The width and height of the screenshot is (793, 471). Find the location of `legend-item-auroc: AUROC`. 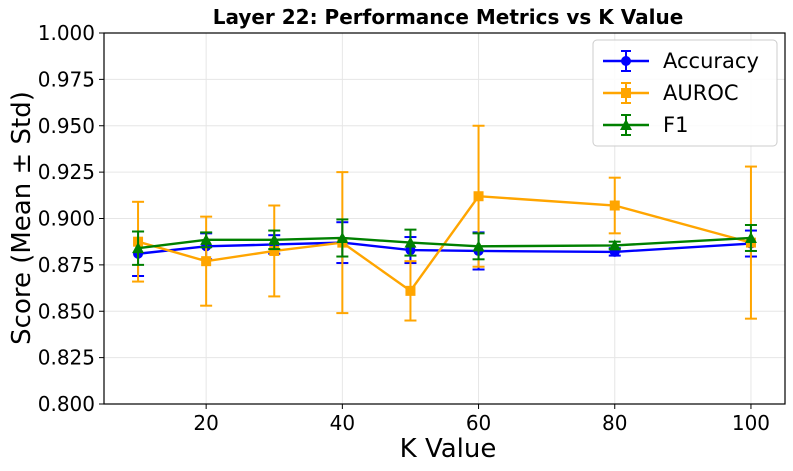

legend-item-auroc: AUROC is located at coordinates (671, 93).